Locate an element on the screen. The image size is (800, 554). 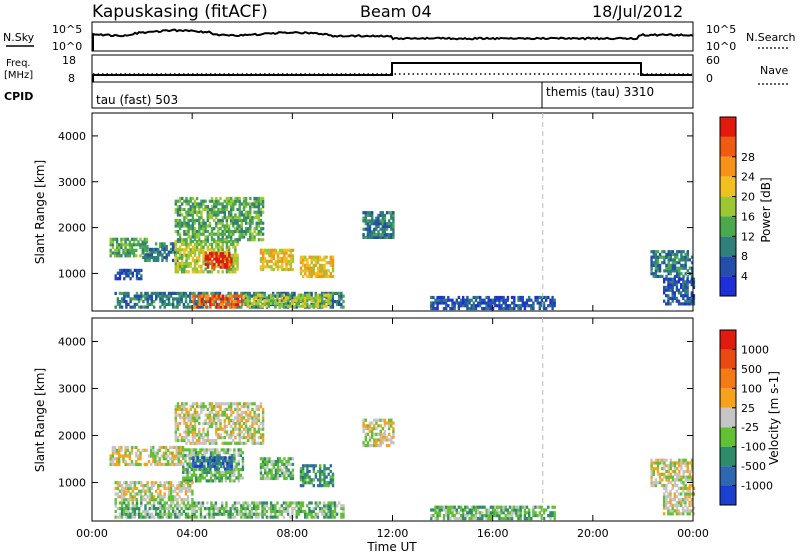
velocity-colorbar-tick-label: 1000 is located at coordinates (755, 349).